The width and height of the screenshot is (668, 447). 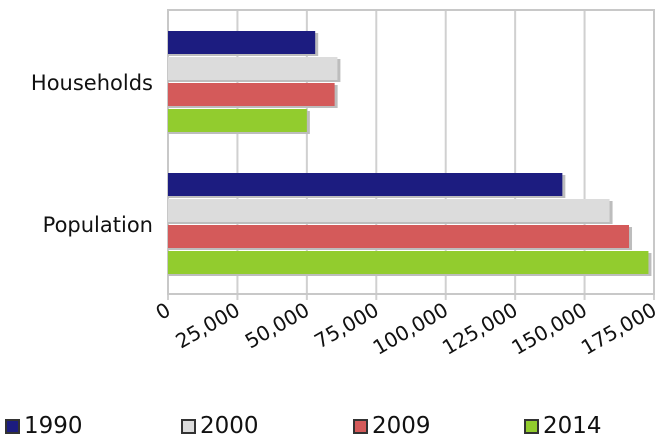 I want to click on category-label: Population, so click(x=98, y=225).